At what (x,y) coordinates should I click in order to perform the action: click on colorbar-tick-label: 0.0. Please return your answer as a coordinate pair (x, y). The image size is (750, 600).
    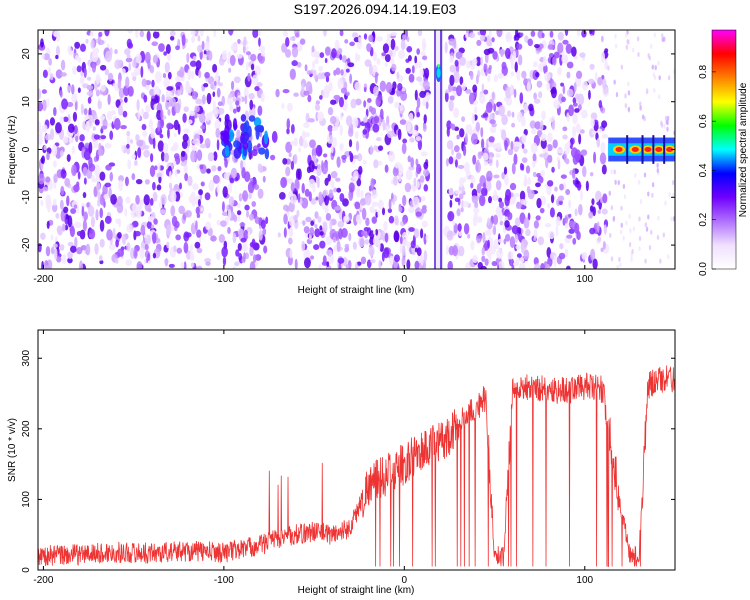
    Looking at the image, I should click on (703, 269).